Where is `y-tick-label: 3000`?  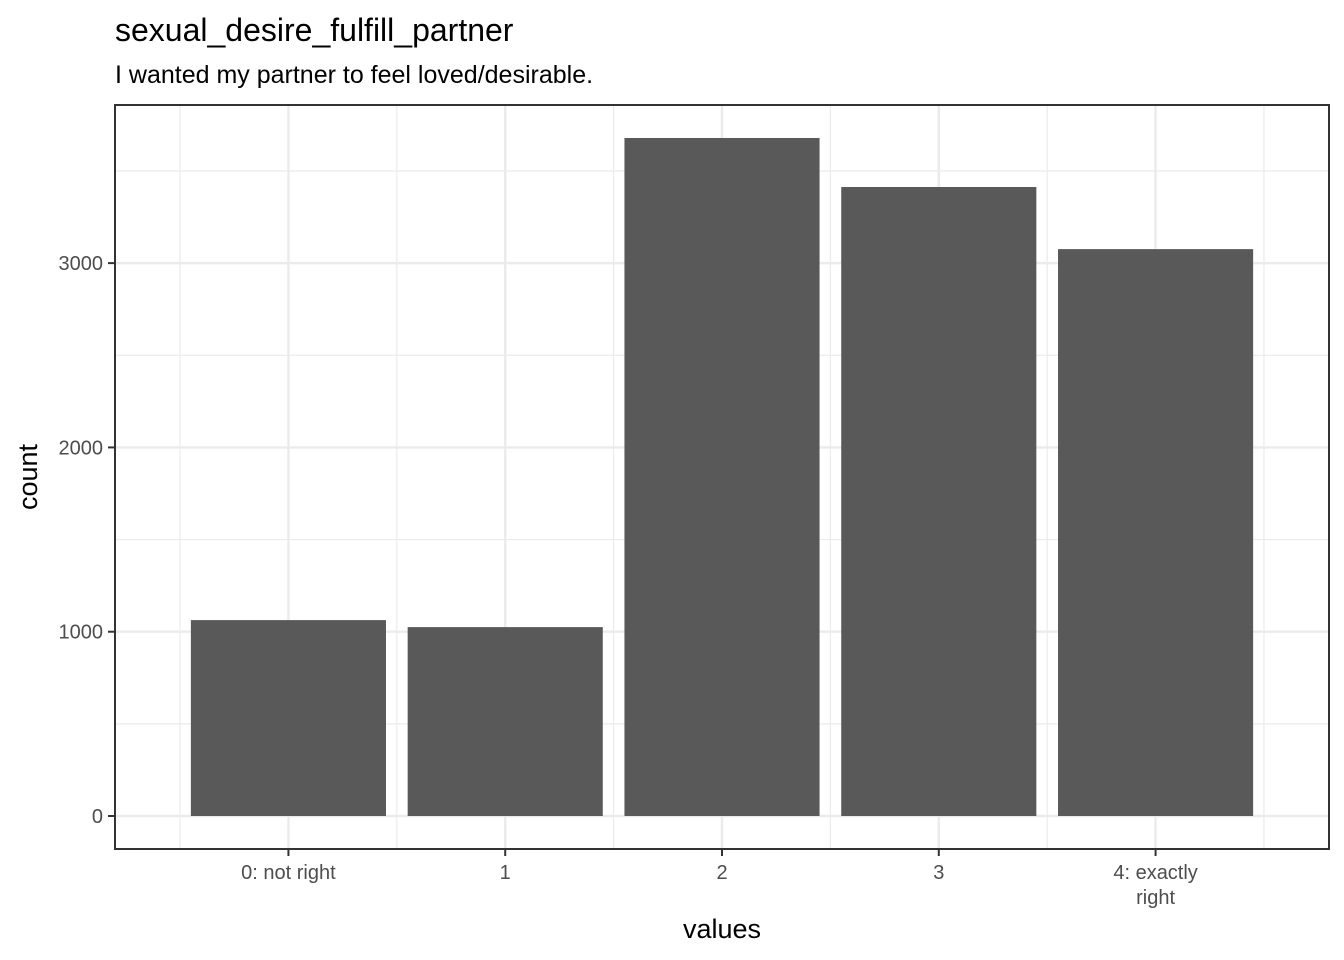 y-tick-label: 3000 is located at coordinates (81, 264).